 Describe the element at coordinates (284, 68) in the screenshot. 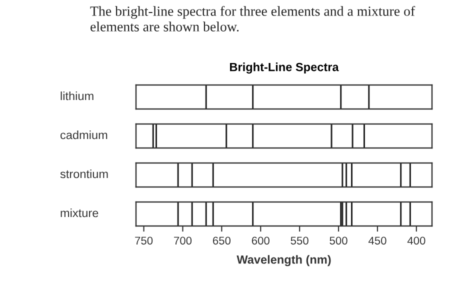

I see `chart-title: Bright-Line Spectra` at that location.